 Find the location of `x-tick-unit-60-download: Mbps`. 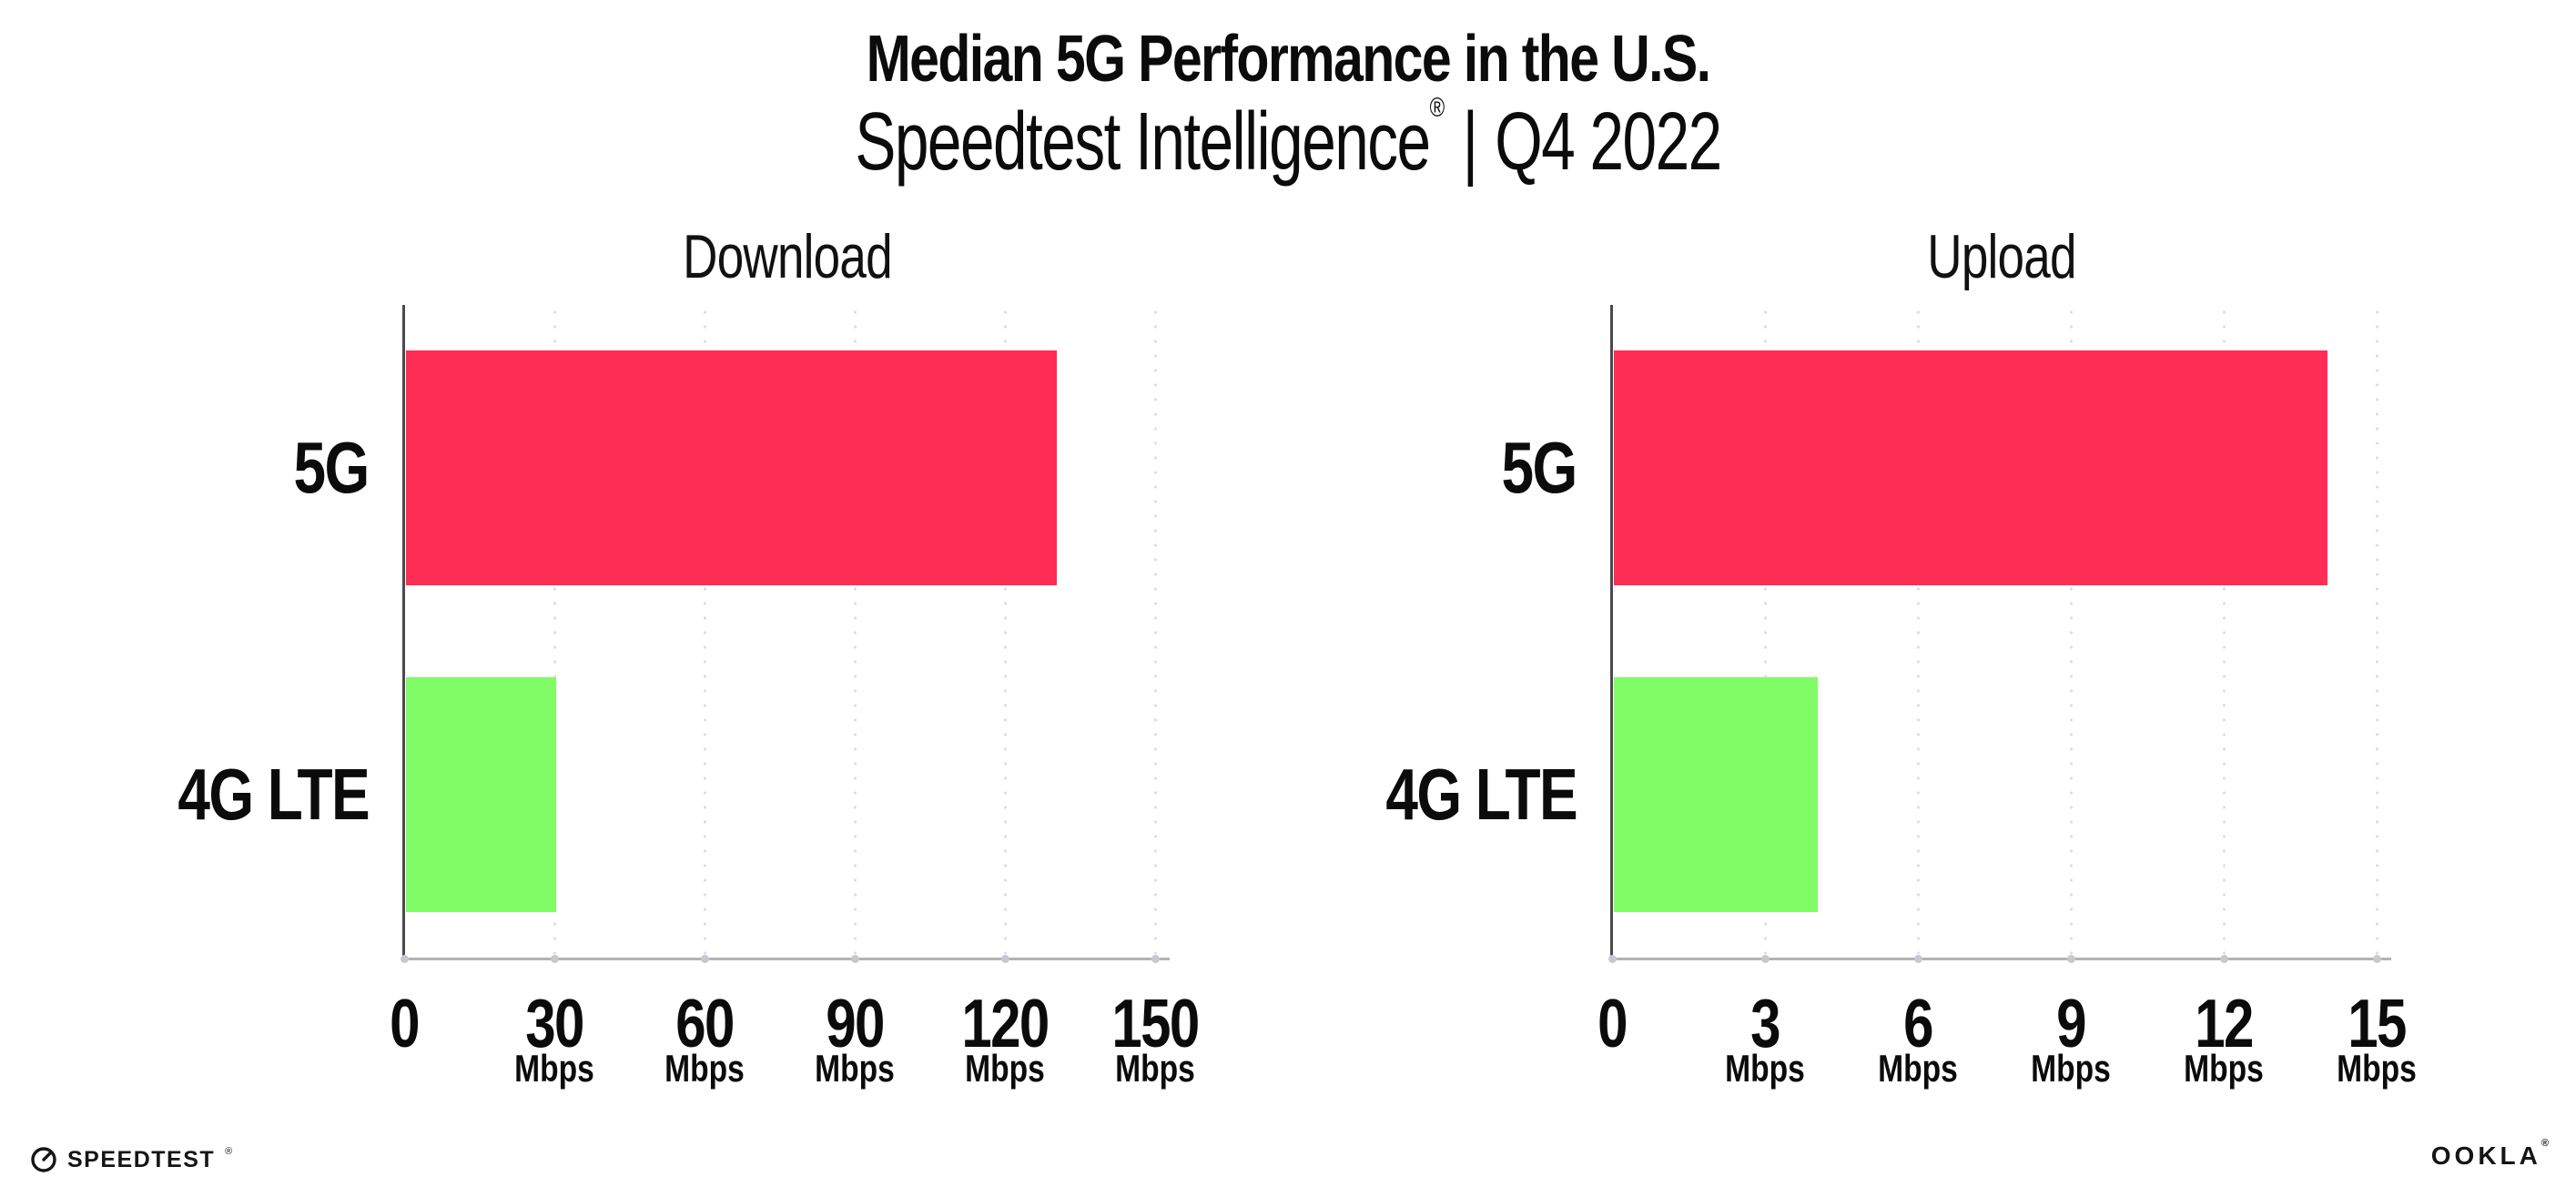

x-tick-unit-60-download: Mbps is located at coordinates (704, 1069).